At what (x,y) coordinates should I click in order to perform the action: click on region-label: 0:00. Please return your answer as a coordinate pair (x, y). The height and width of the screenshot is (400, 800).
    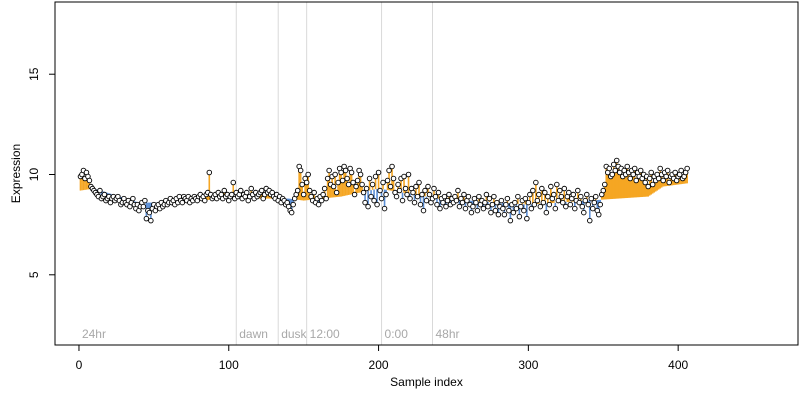
    Looking at the image, I should click on (397, 334).